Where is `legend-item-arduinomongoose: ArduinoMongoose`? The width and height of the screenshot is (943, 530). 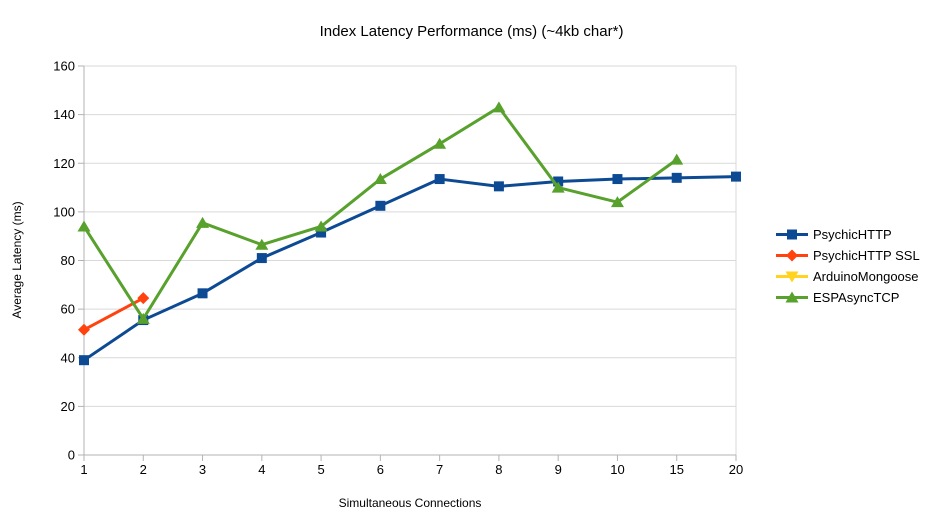 legend-item-arduinomongoose: ArduinoMongoose is located at coordinates (848, 276).